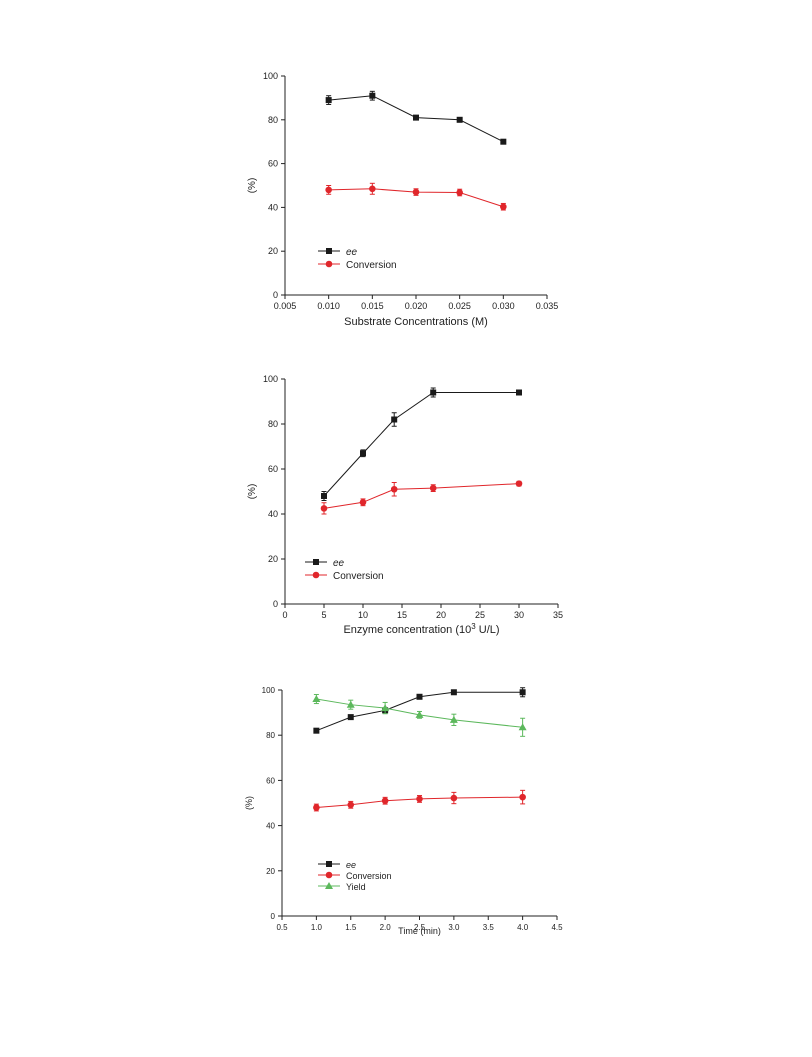 The width and height of the screenshot is (812, 1057). I want to click on x-axis-label-text: Substrate Concentrations (M), so click(416, 322).